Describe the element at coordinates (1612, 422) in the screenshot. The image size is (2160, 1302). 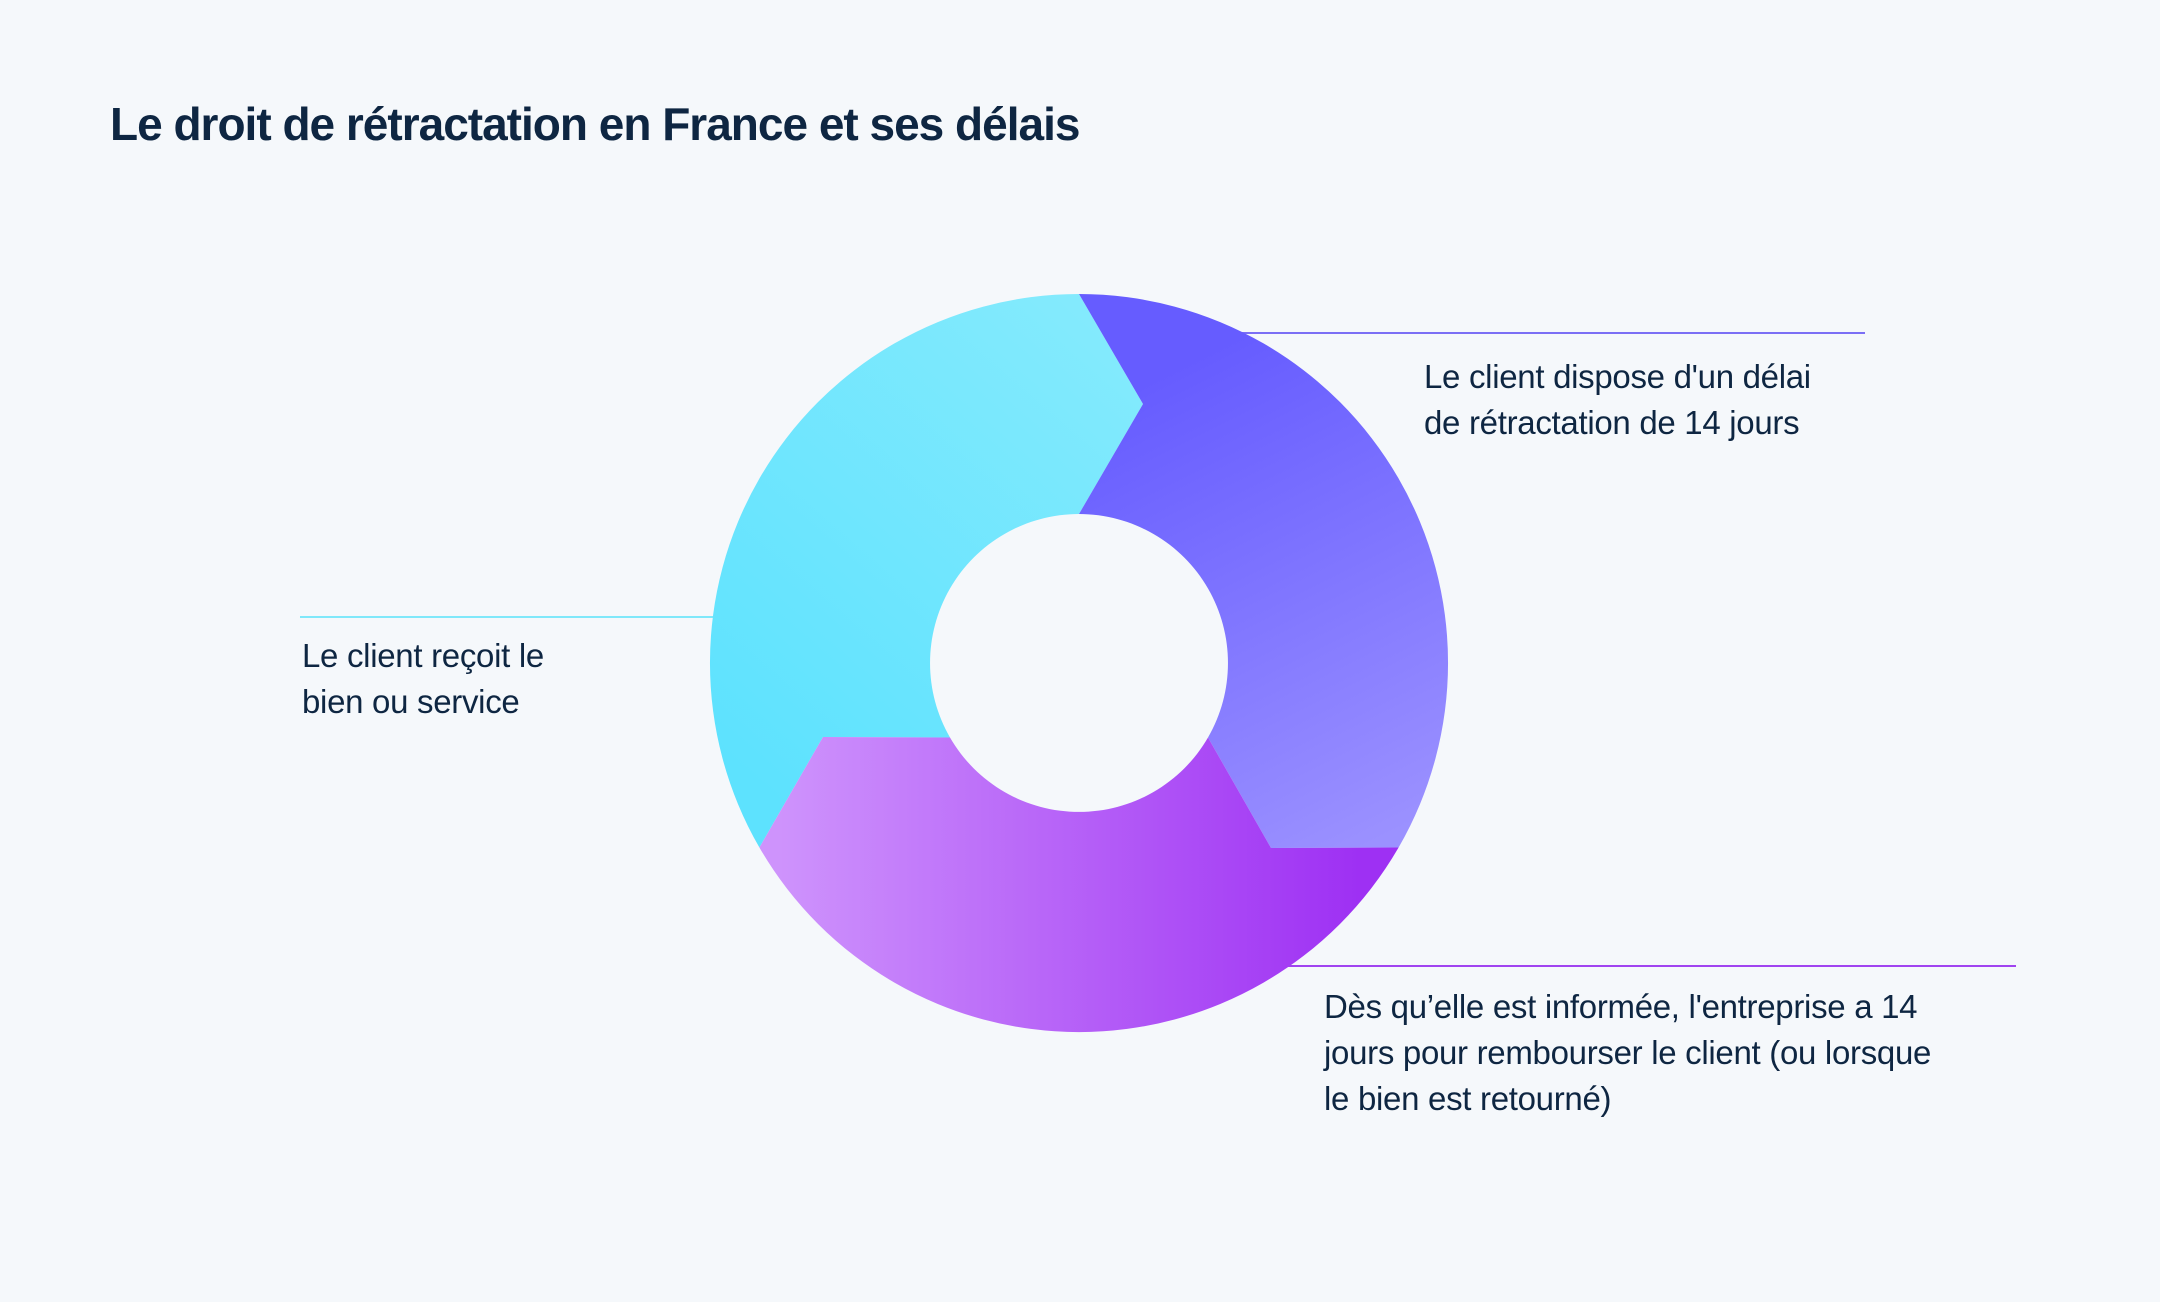
I see `step-label-line: de rétractation de 14 jours` at that location.